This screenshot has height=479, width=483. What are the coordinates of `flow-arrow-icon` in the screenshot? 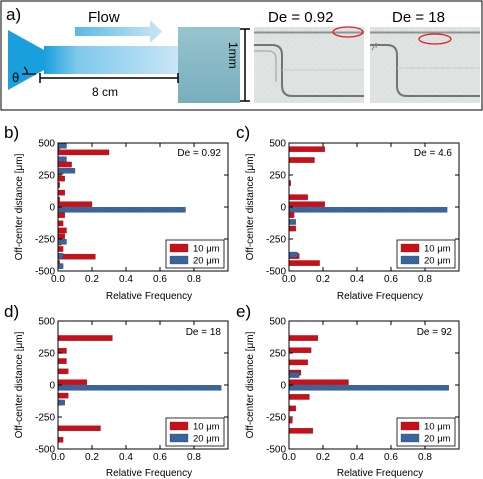 It's located at (118, 31).